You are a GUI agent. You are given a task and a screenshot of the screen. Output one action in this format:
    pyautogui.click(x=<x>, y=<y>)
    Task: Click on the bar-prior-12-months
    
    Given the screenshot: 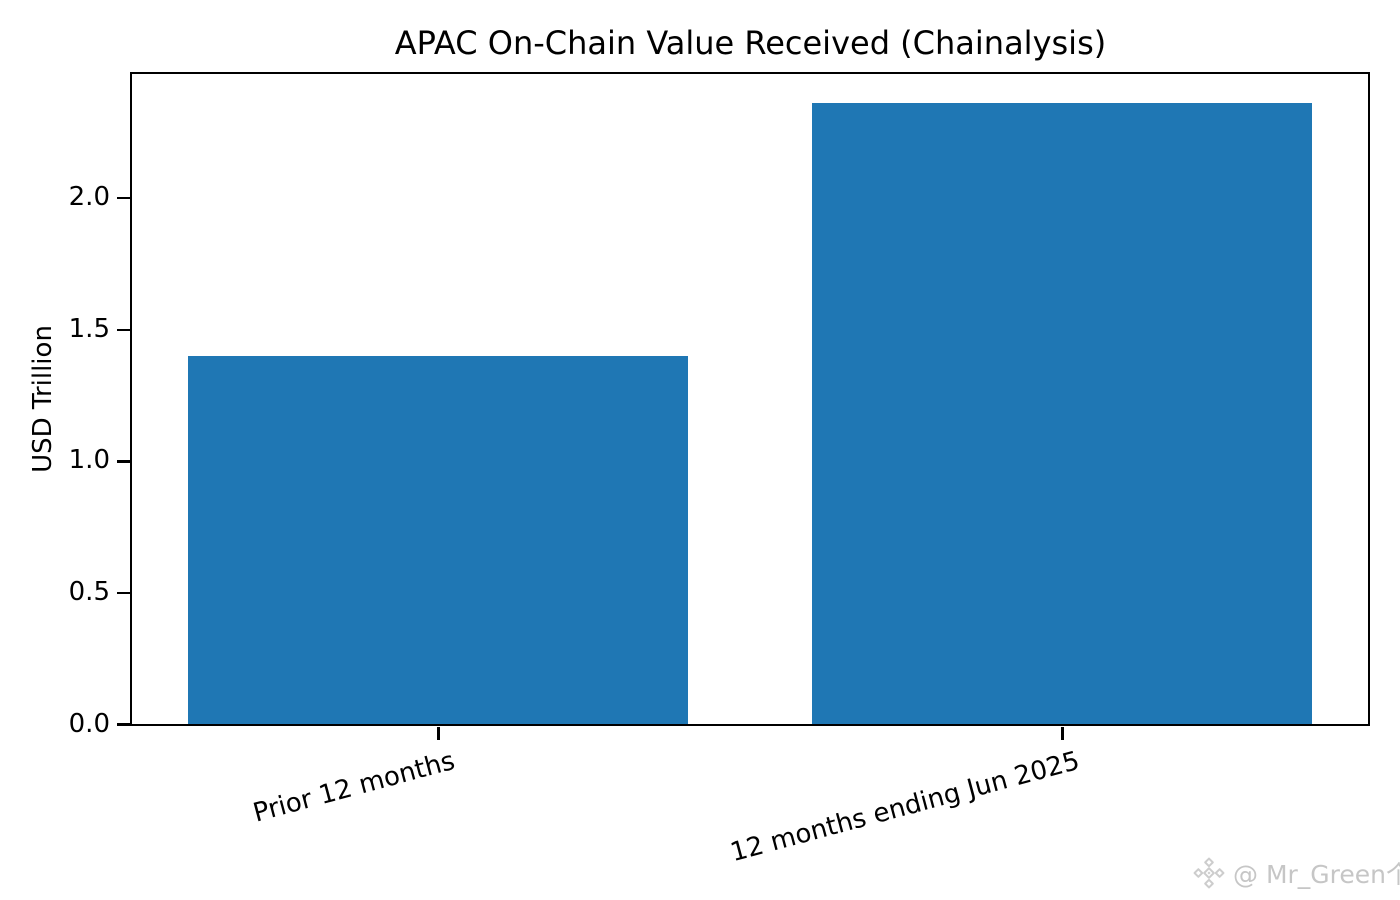 What is the action you would take?
    pyautogui.click(x=438, y=539)
    